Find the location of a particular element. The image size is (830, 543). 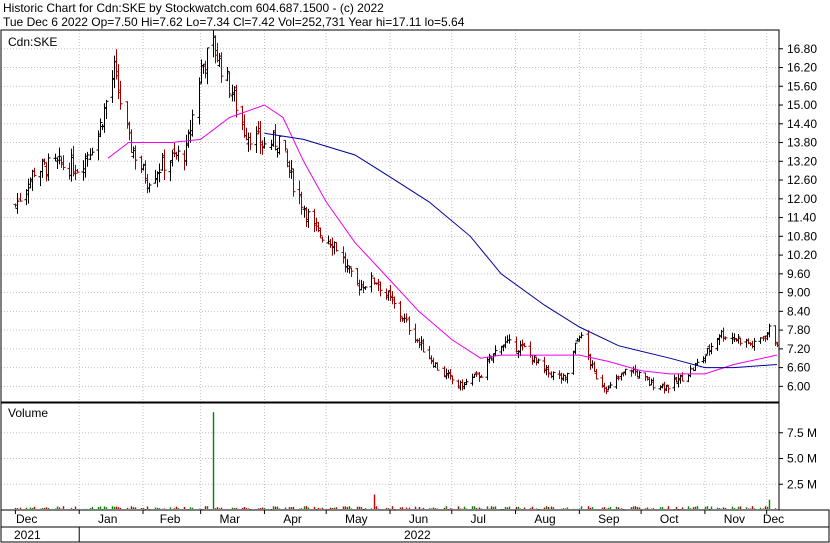

price-tick-label: 13.20 is located at coordinates (802, 161).